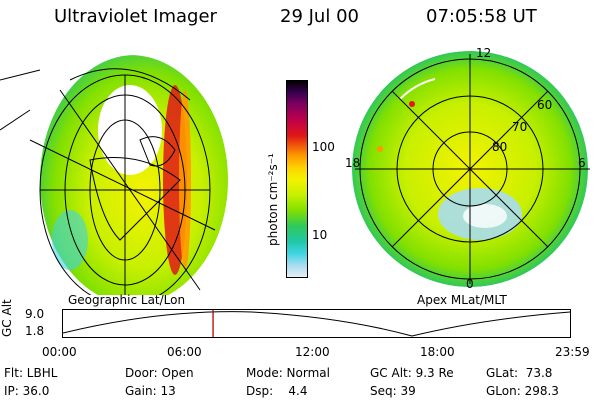  Describe the element at coordinates (130, 130) in the screenshot. I see `polar-cap-void` at that location.